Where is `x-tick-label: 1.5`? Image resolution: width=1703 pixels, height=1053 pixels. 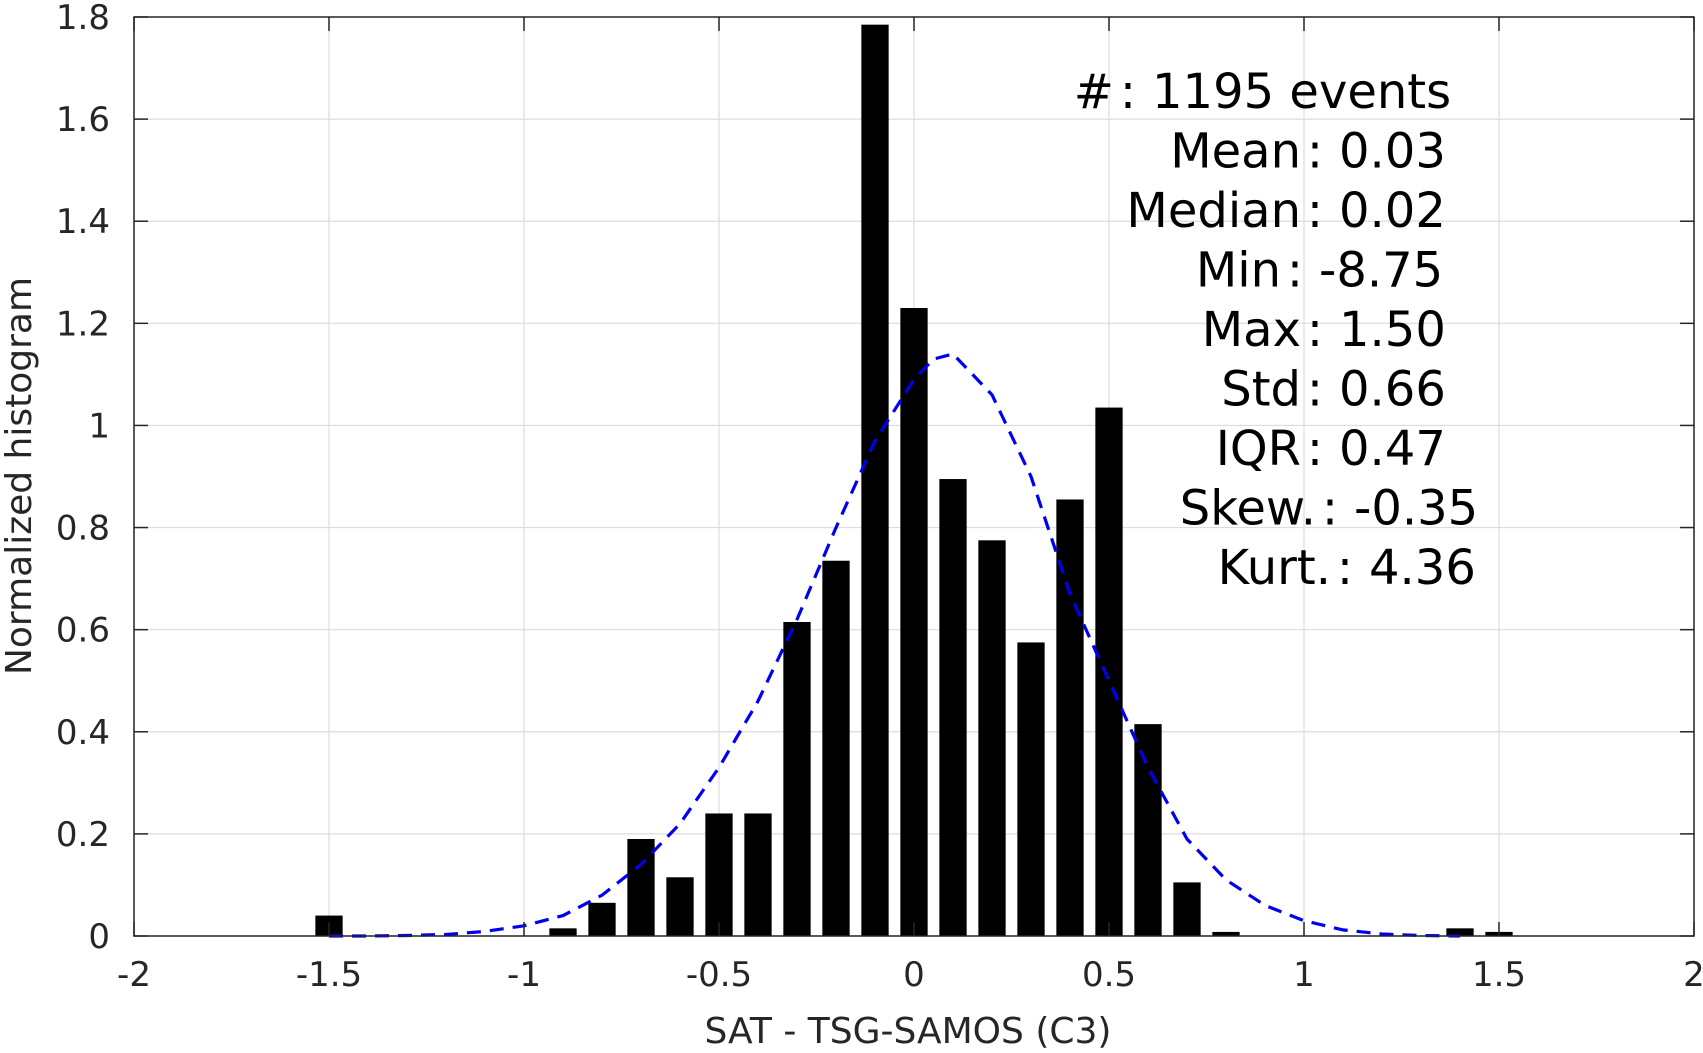 x-tick-label: 1.5 is located at coordinates (1499, 975).